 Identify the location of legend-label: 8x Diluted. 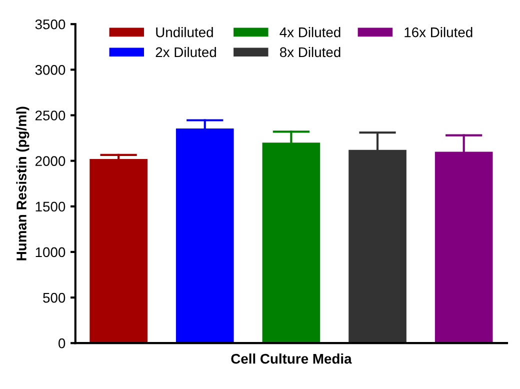
(310, 52).